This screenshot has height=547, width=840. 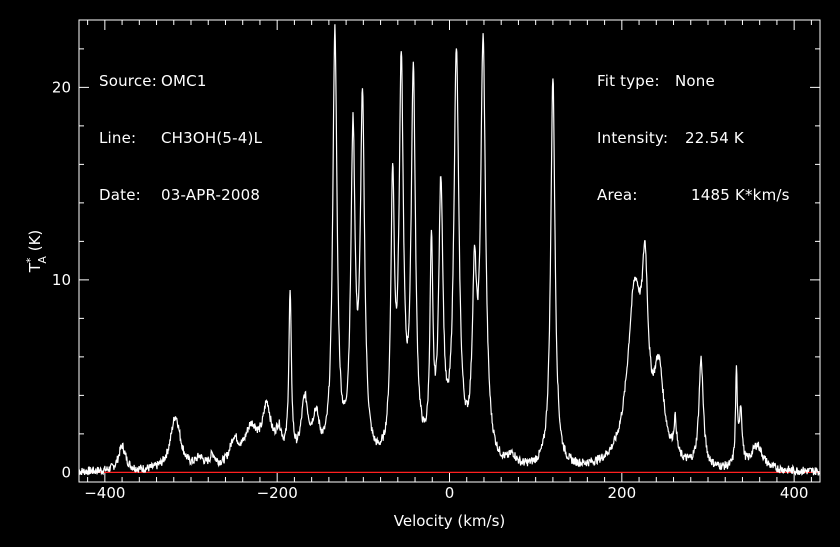 I want to click on intensity-value: 22.54 K, so click(x=714, y=138).